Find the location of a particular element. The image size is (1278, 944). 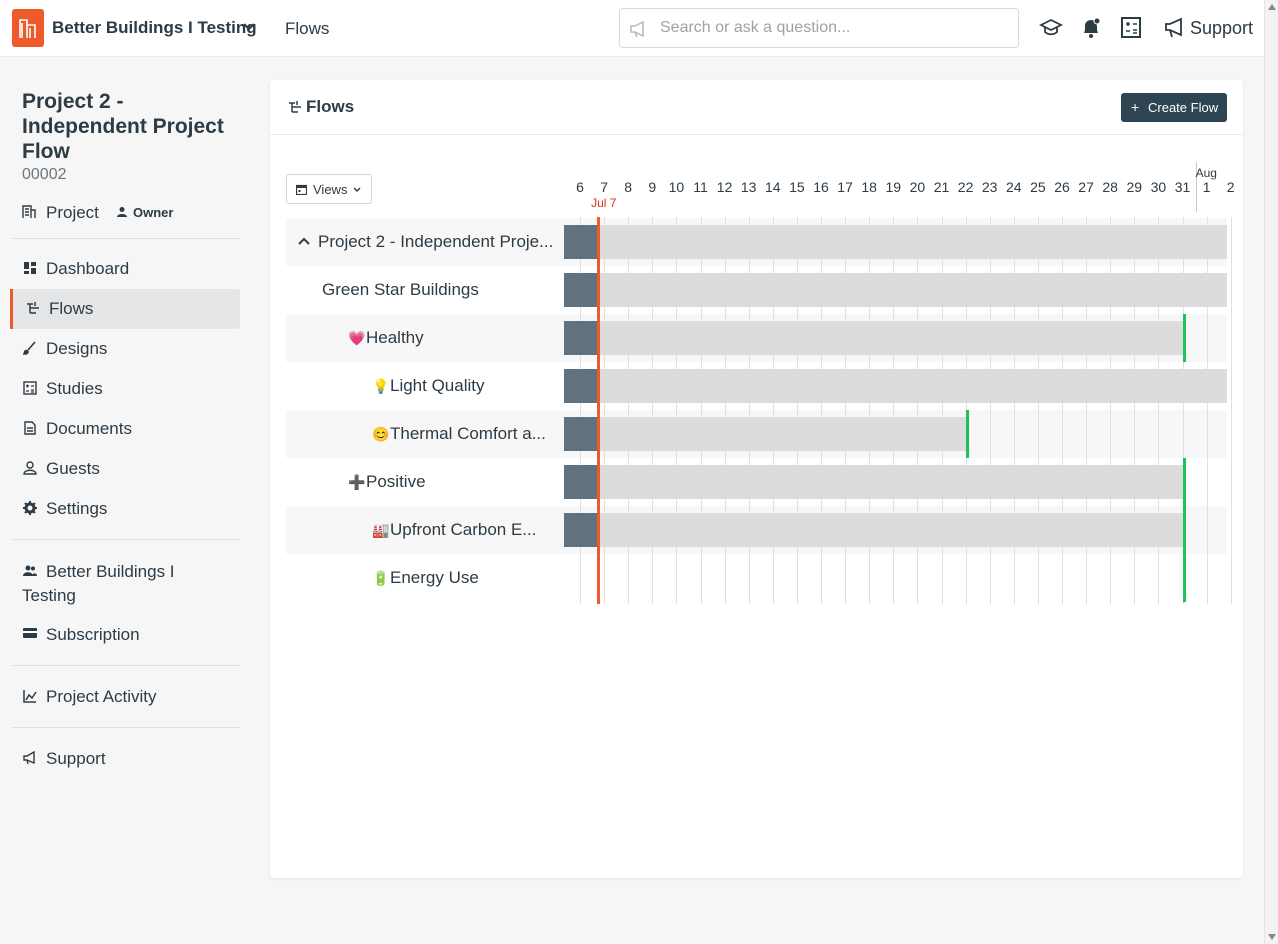

date-label: 6 is located at coordinates (580, 187).